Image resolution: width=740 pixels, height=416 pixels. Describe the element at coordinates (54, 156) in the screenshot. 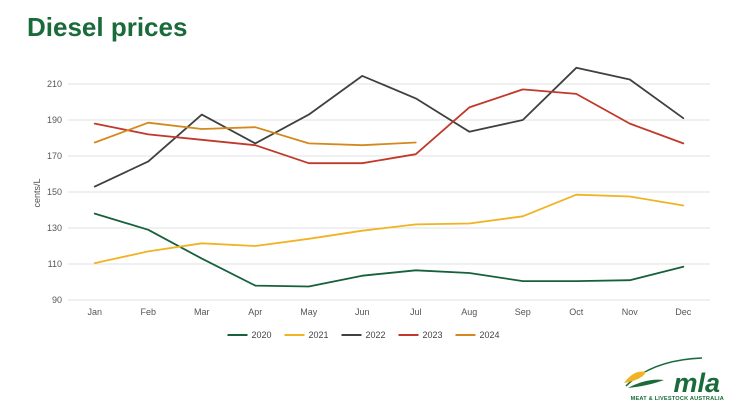

I see `y-tick-label-170: 170` at that location.